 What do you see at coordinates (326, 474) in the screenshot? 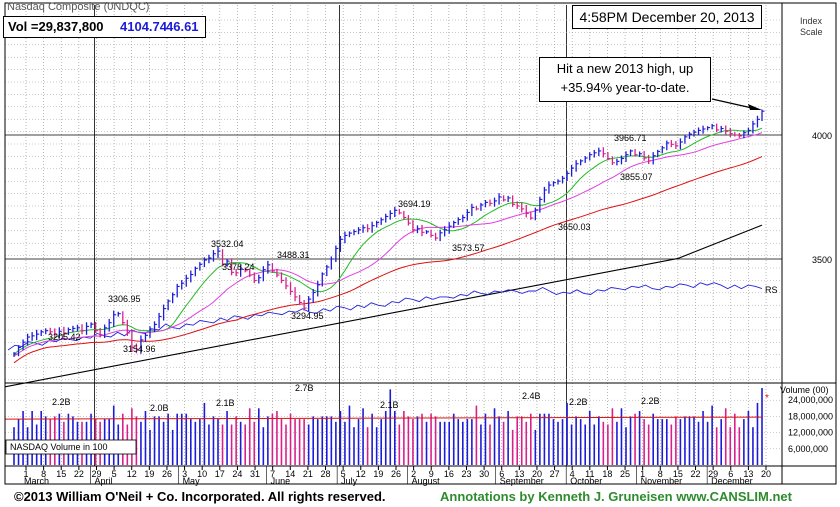
I see `x-tick-label: 28` at bounding box center [326, 474].